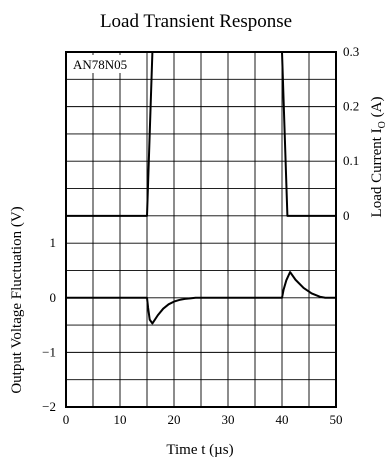 The image size is (388, 464). Describe the element at coordinates (377, 172) in the screenshot. I see `y-right-axis-label-main: Load Current I` at that location.